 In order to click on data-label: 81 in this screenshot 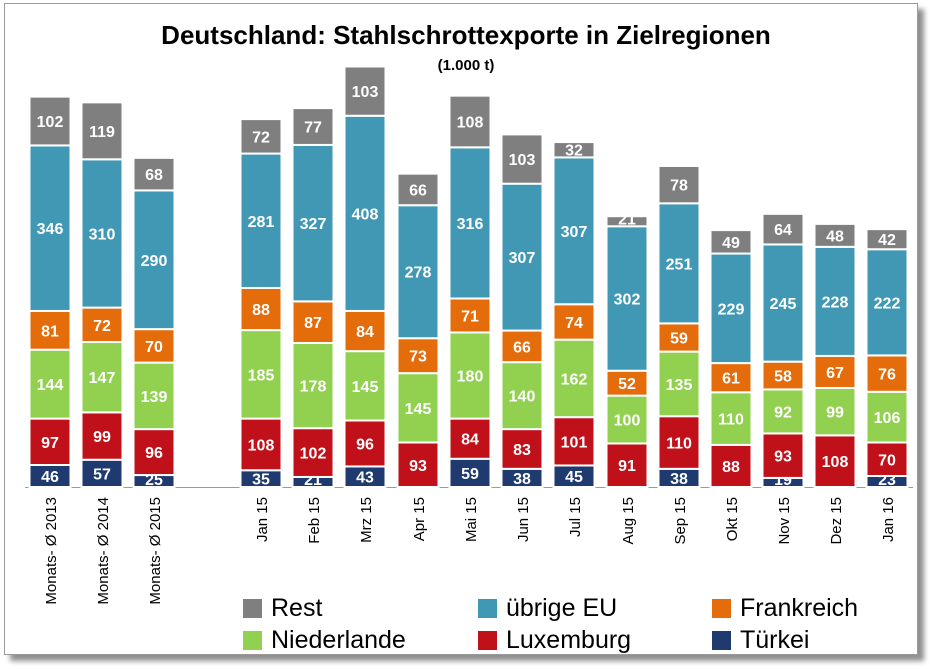, I will do `click(50, 331)`.